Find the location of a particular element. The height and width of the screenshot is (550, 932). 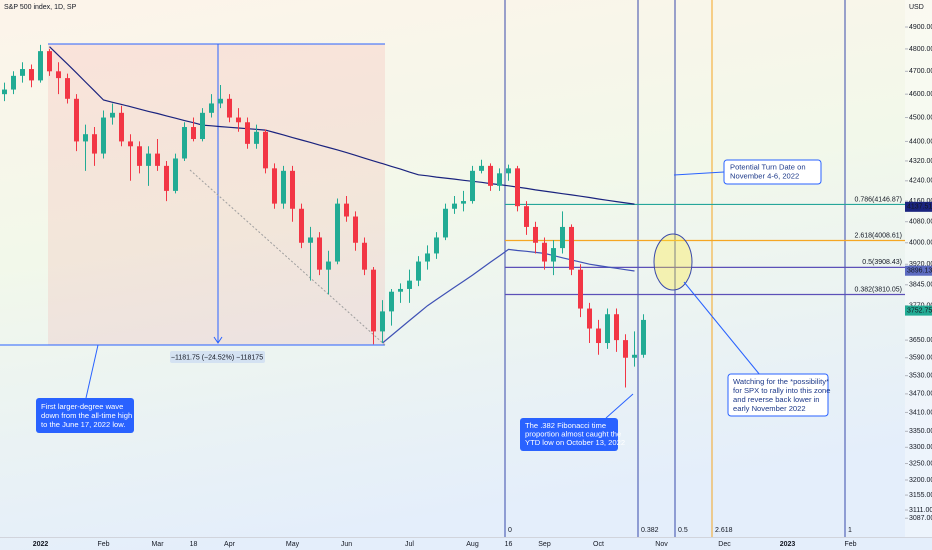

connector is located at coordinates (699, 173).